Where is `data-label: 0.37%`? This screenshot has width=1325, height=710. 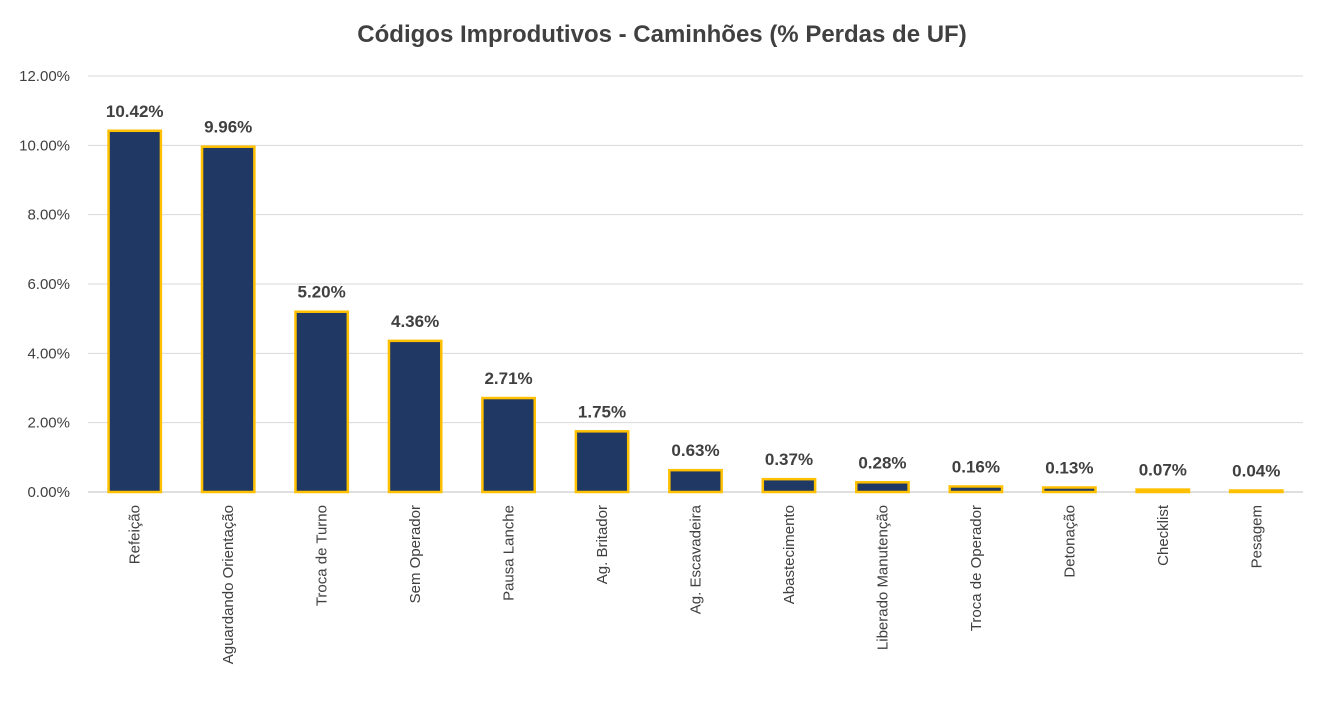 data-label: 0.37% is located at coordinates (789, 459).